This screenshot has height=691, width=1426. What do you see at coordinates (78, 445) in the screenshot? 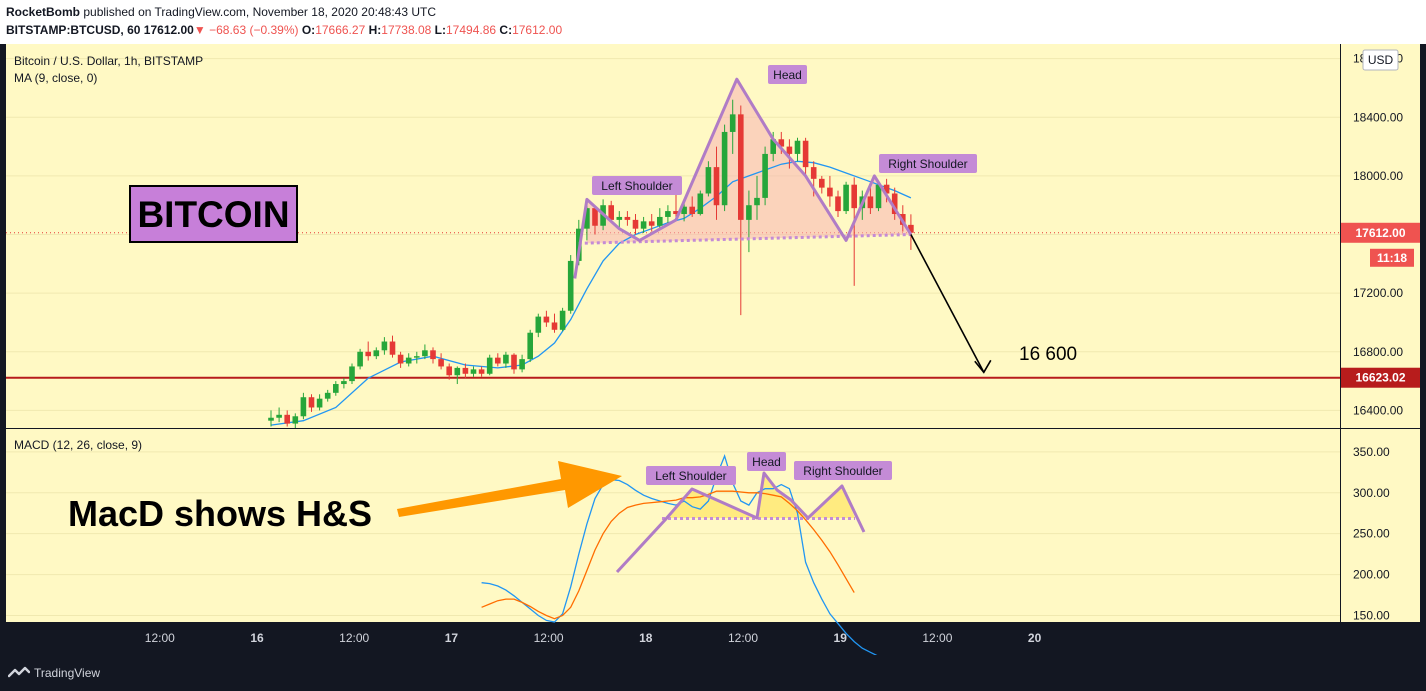
I see `macd-legend: MACD (12, 26, close, 9)` at bounding box center [78, 445].